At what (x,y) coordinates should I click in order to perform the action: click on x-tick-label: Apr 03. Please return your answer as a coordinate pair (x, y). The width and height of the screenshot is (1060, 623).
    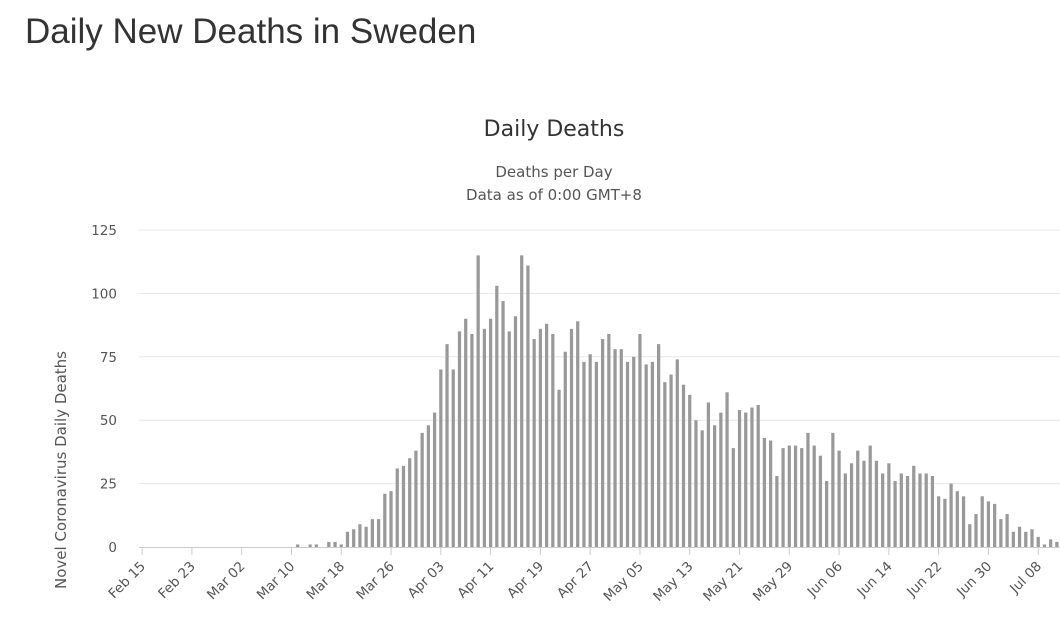
    Looking at the image, I should click on (426, 580).